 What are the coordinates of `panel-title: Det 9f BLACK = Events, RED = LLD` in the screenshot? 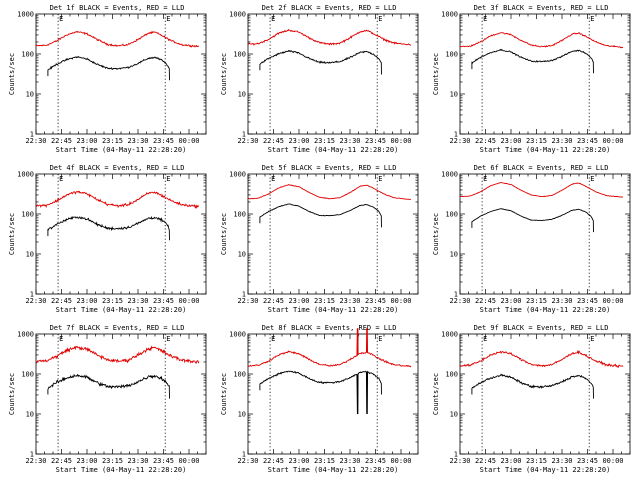 It's located at (541, 328).